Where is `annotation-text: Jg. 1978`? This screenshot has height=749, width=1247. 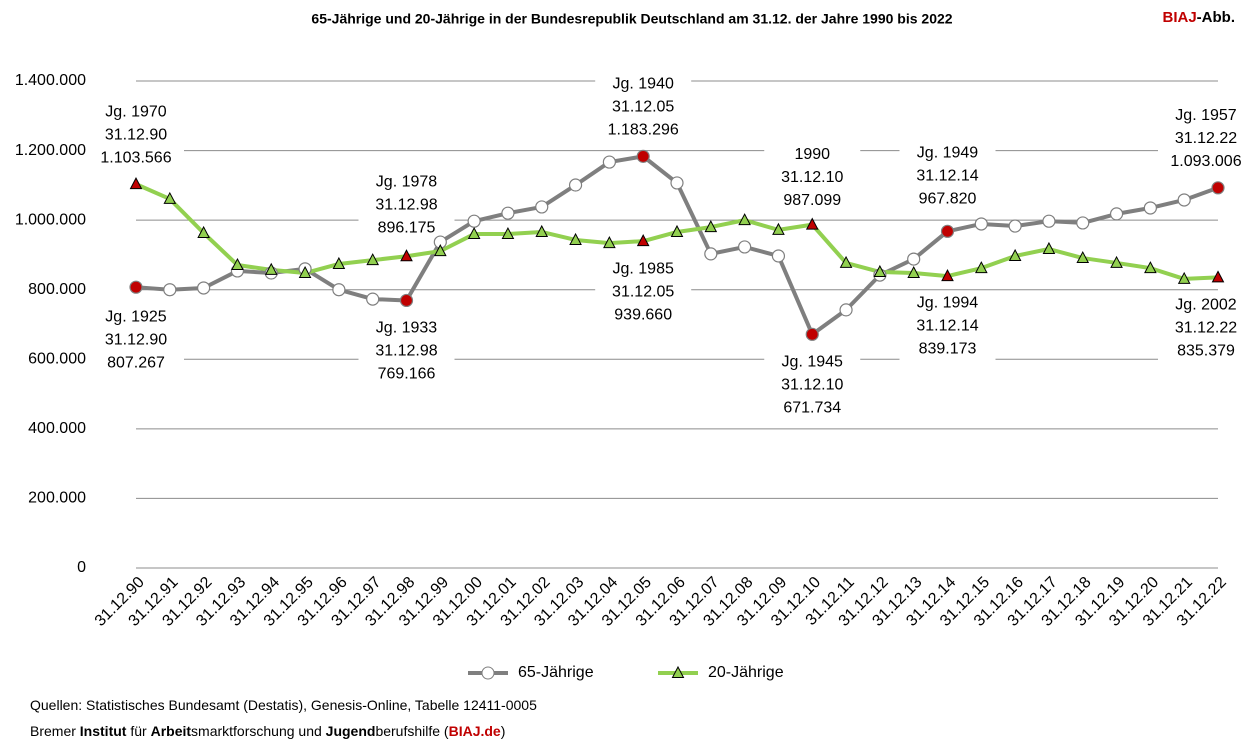 annotation-text: Jg. 1978 is located at coordinates (406, 181).